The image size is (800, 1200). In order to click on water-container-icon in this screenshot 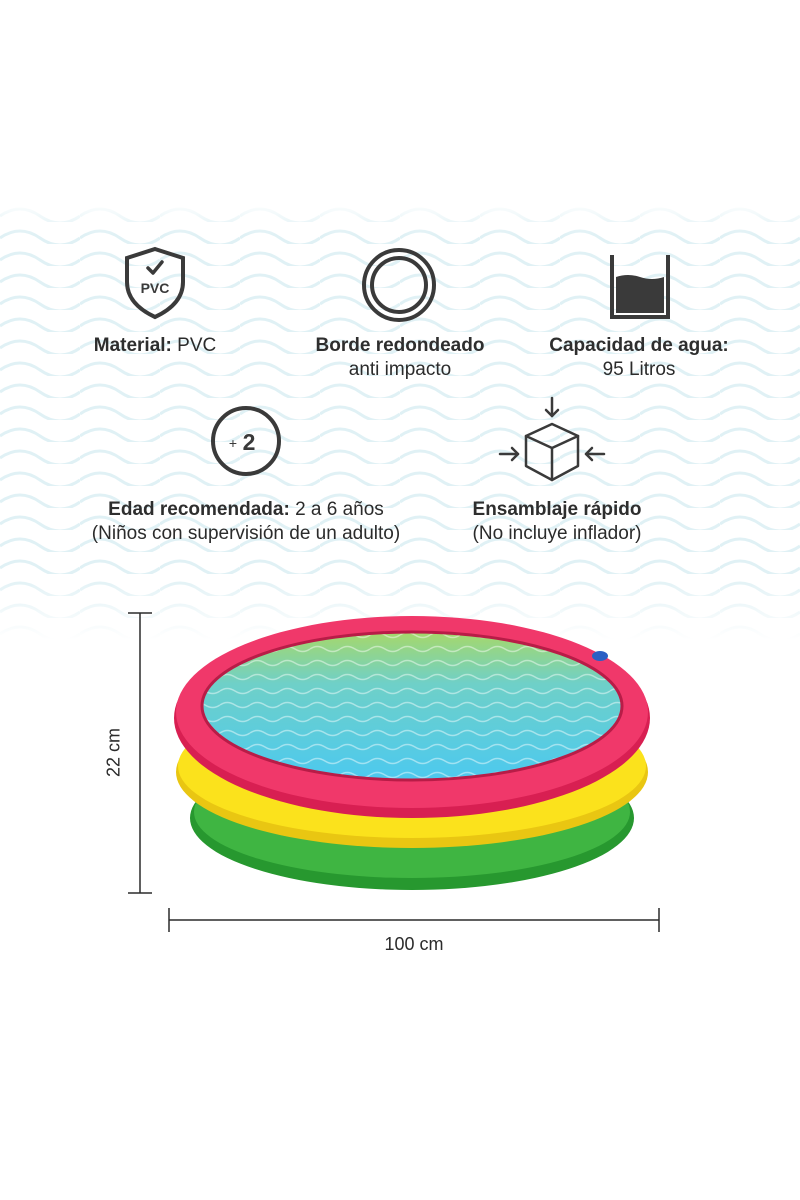, I will do `click(640, 287)`.